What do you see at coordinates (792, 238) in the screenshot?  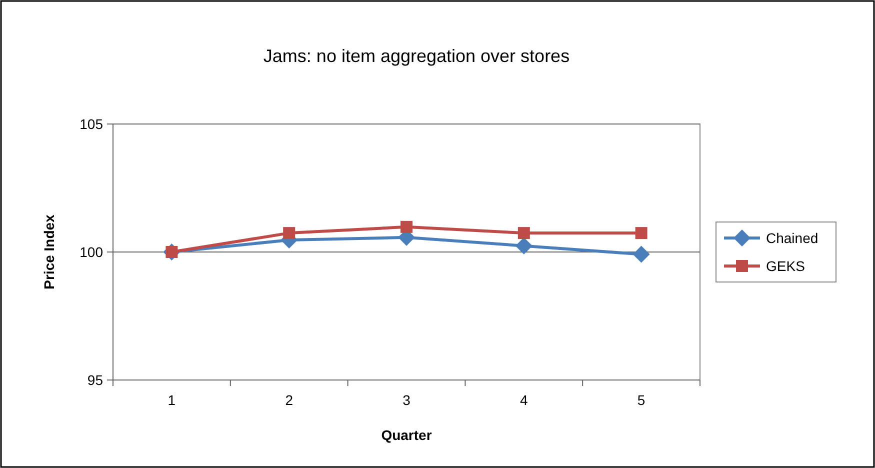 I see `legend-label: Chained` at bounding box center [792, 238].